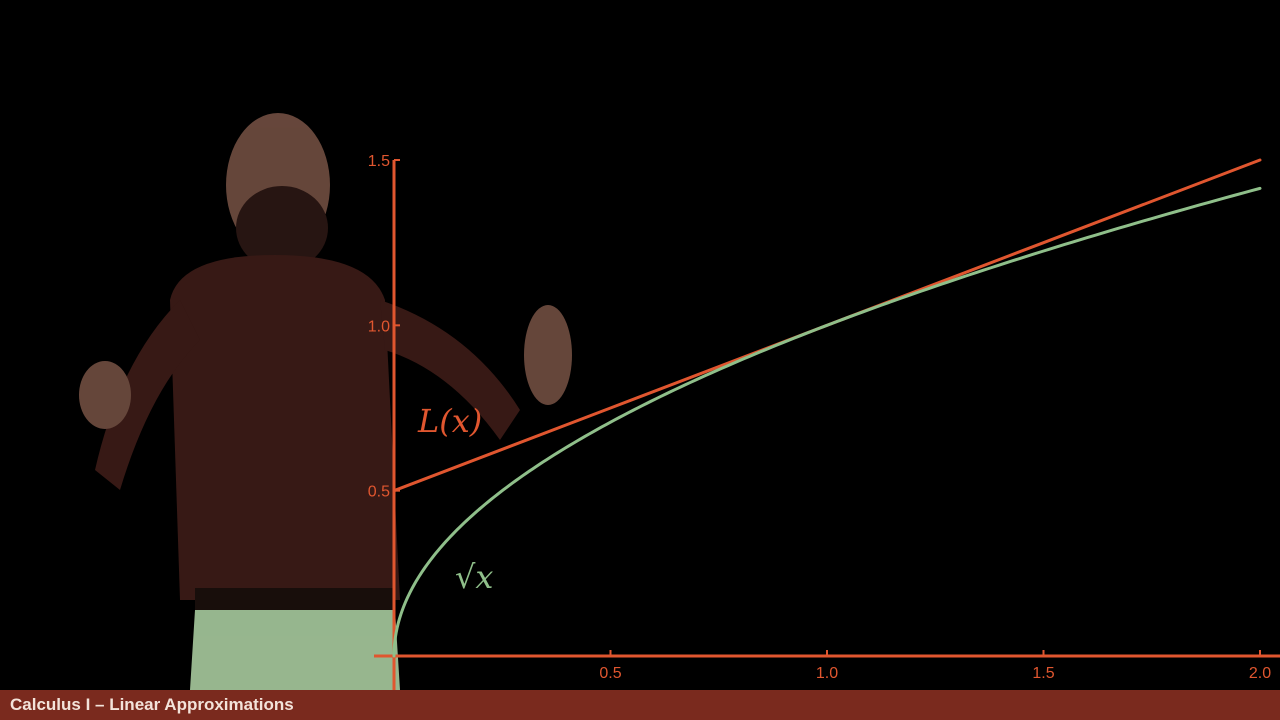 The image size is (1280, 720). I want to click on y-tick-label: 1.5, so click(379, 161).